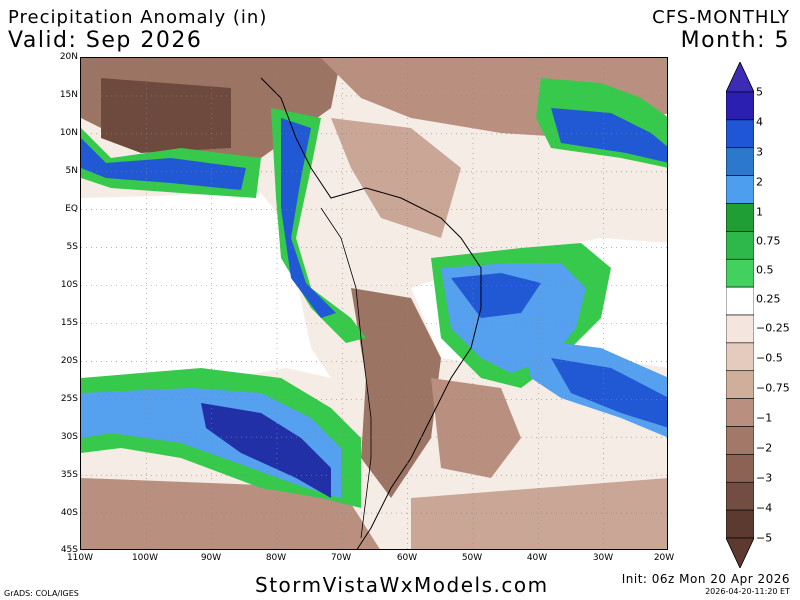 The width and height of the screenshot is (800, 600). What do you see at coordinates (68, 95) in the screenshot?
I see `lat-label: 15N` at bounding box center [68, 95].